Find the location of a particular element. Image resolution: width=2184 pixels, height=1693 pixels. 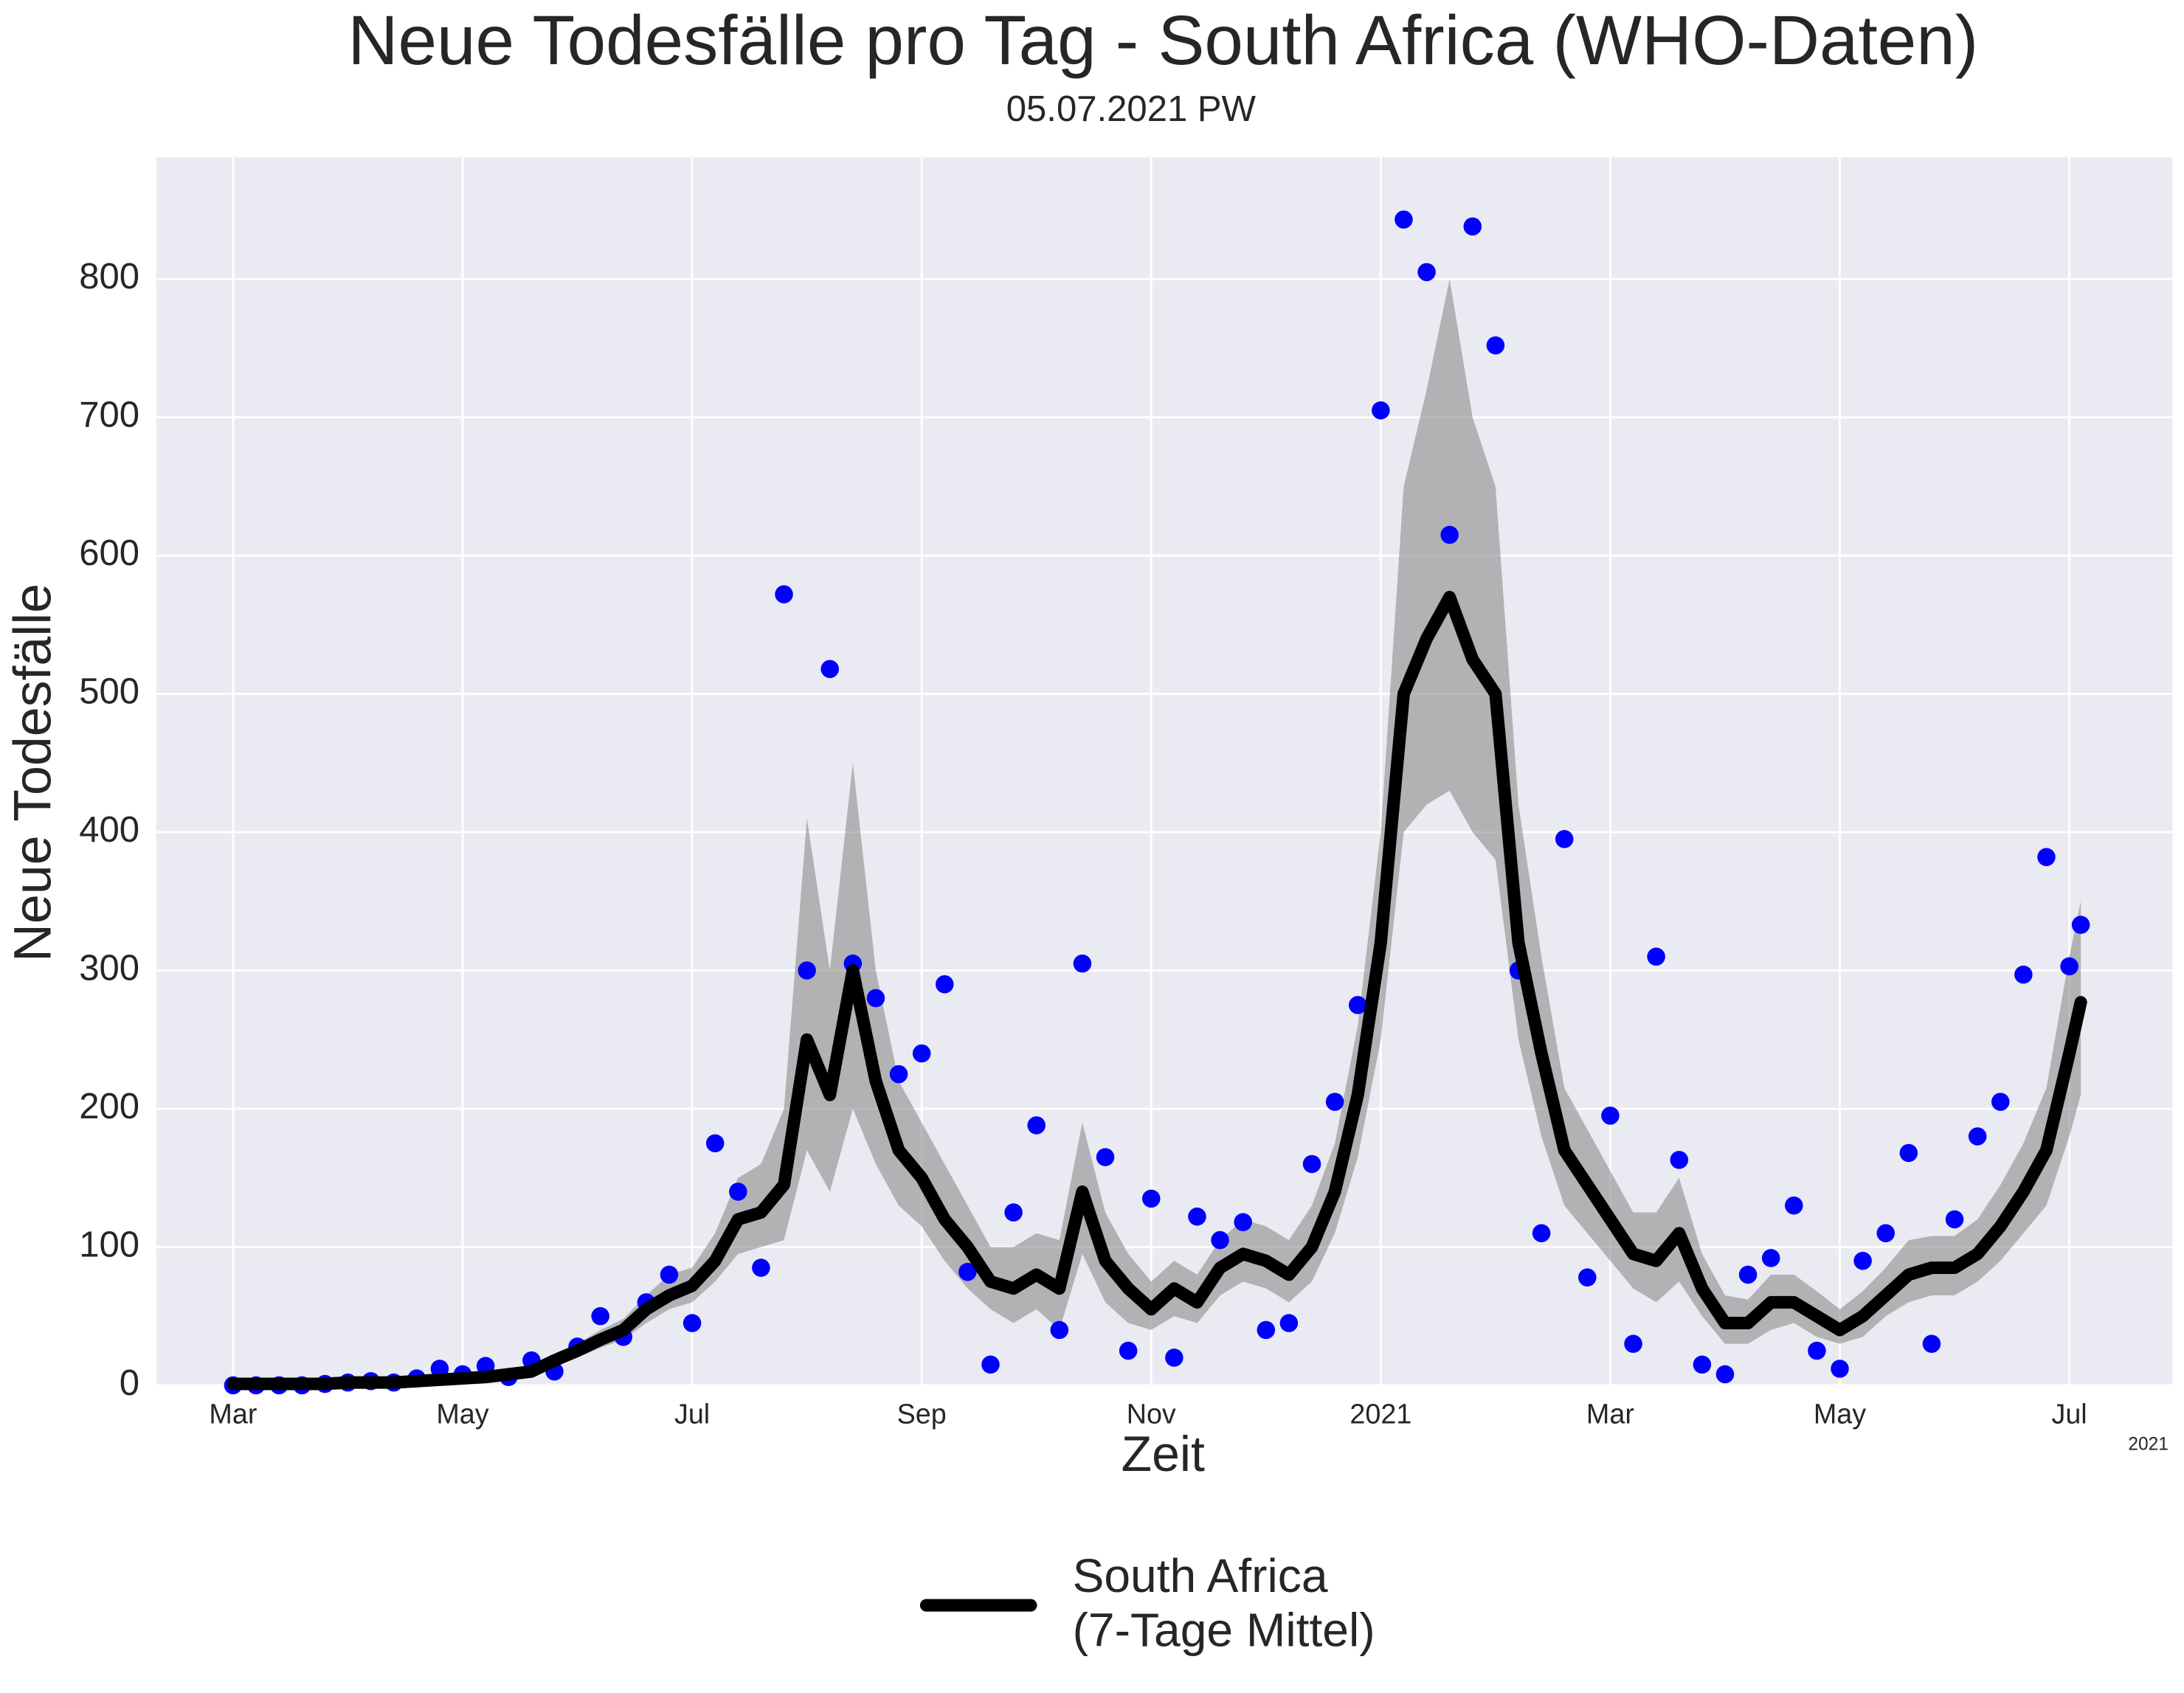

x-tick-label: Nov is located at coordinates (1151, 1414).